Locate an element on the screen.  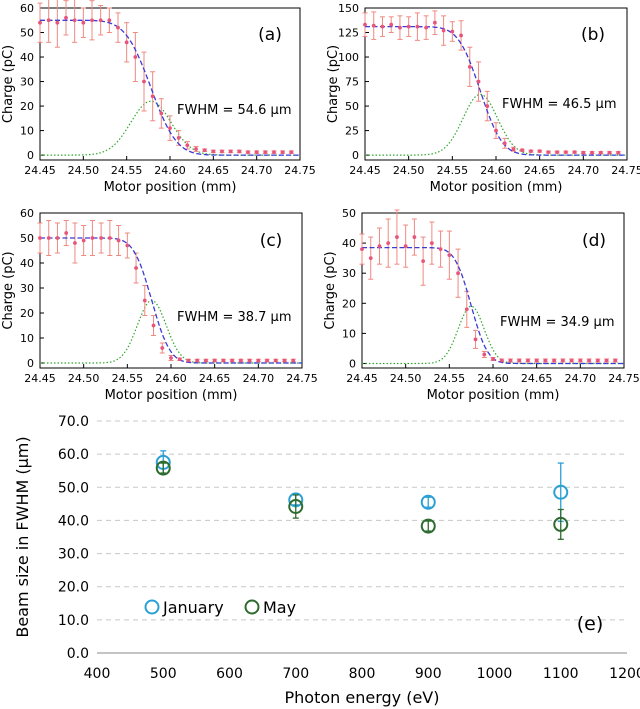
legend-marker is located at coordinates (252, 607).